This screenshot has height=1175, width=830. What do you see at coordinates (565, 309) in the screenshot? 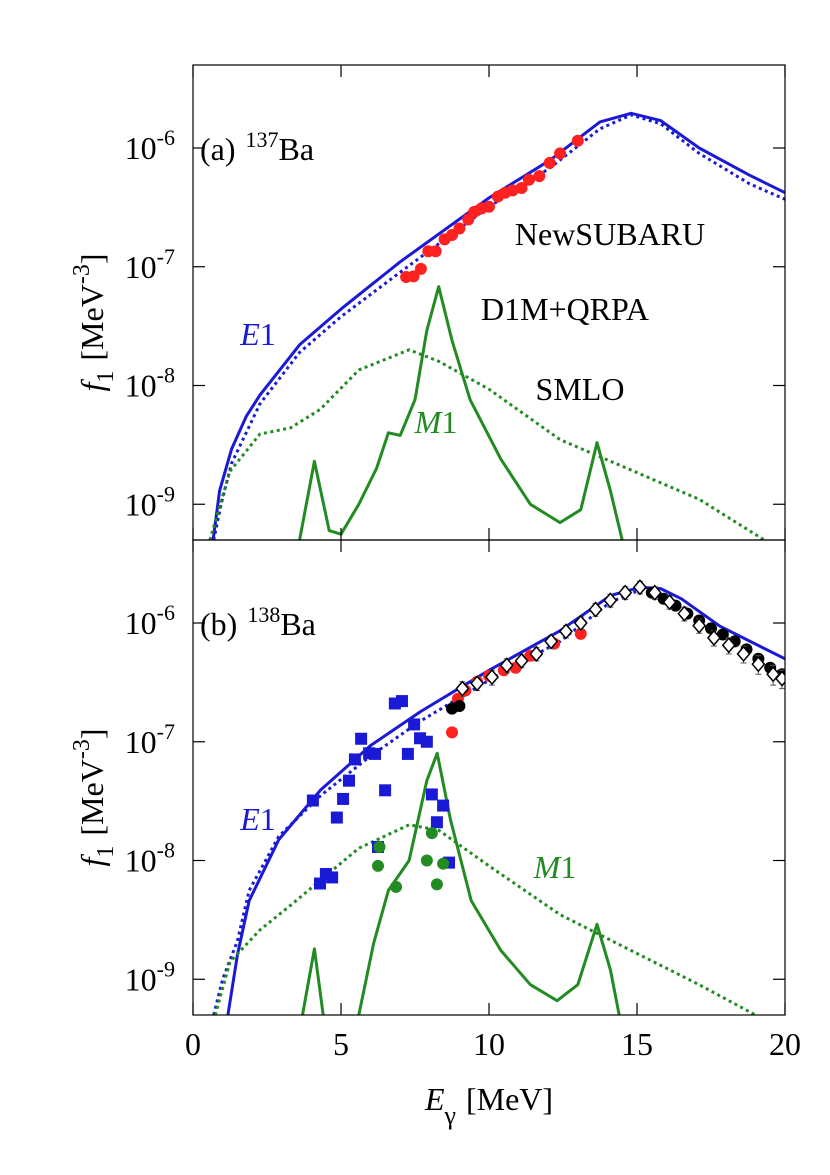
I see `annotation: D1M+QRPA` at bounding box center [565, 309].